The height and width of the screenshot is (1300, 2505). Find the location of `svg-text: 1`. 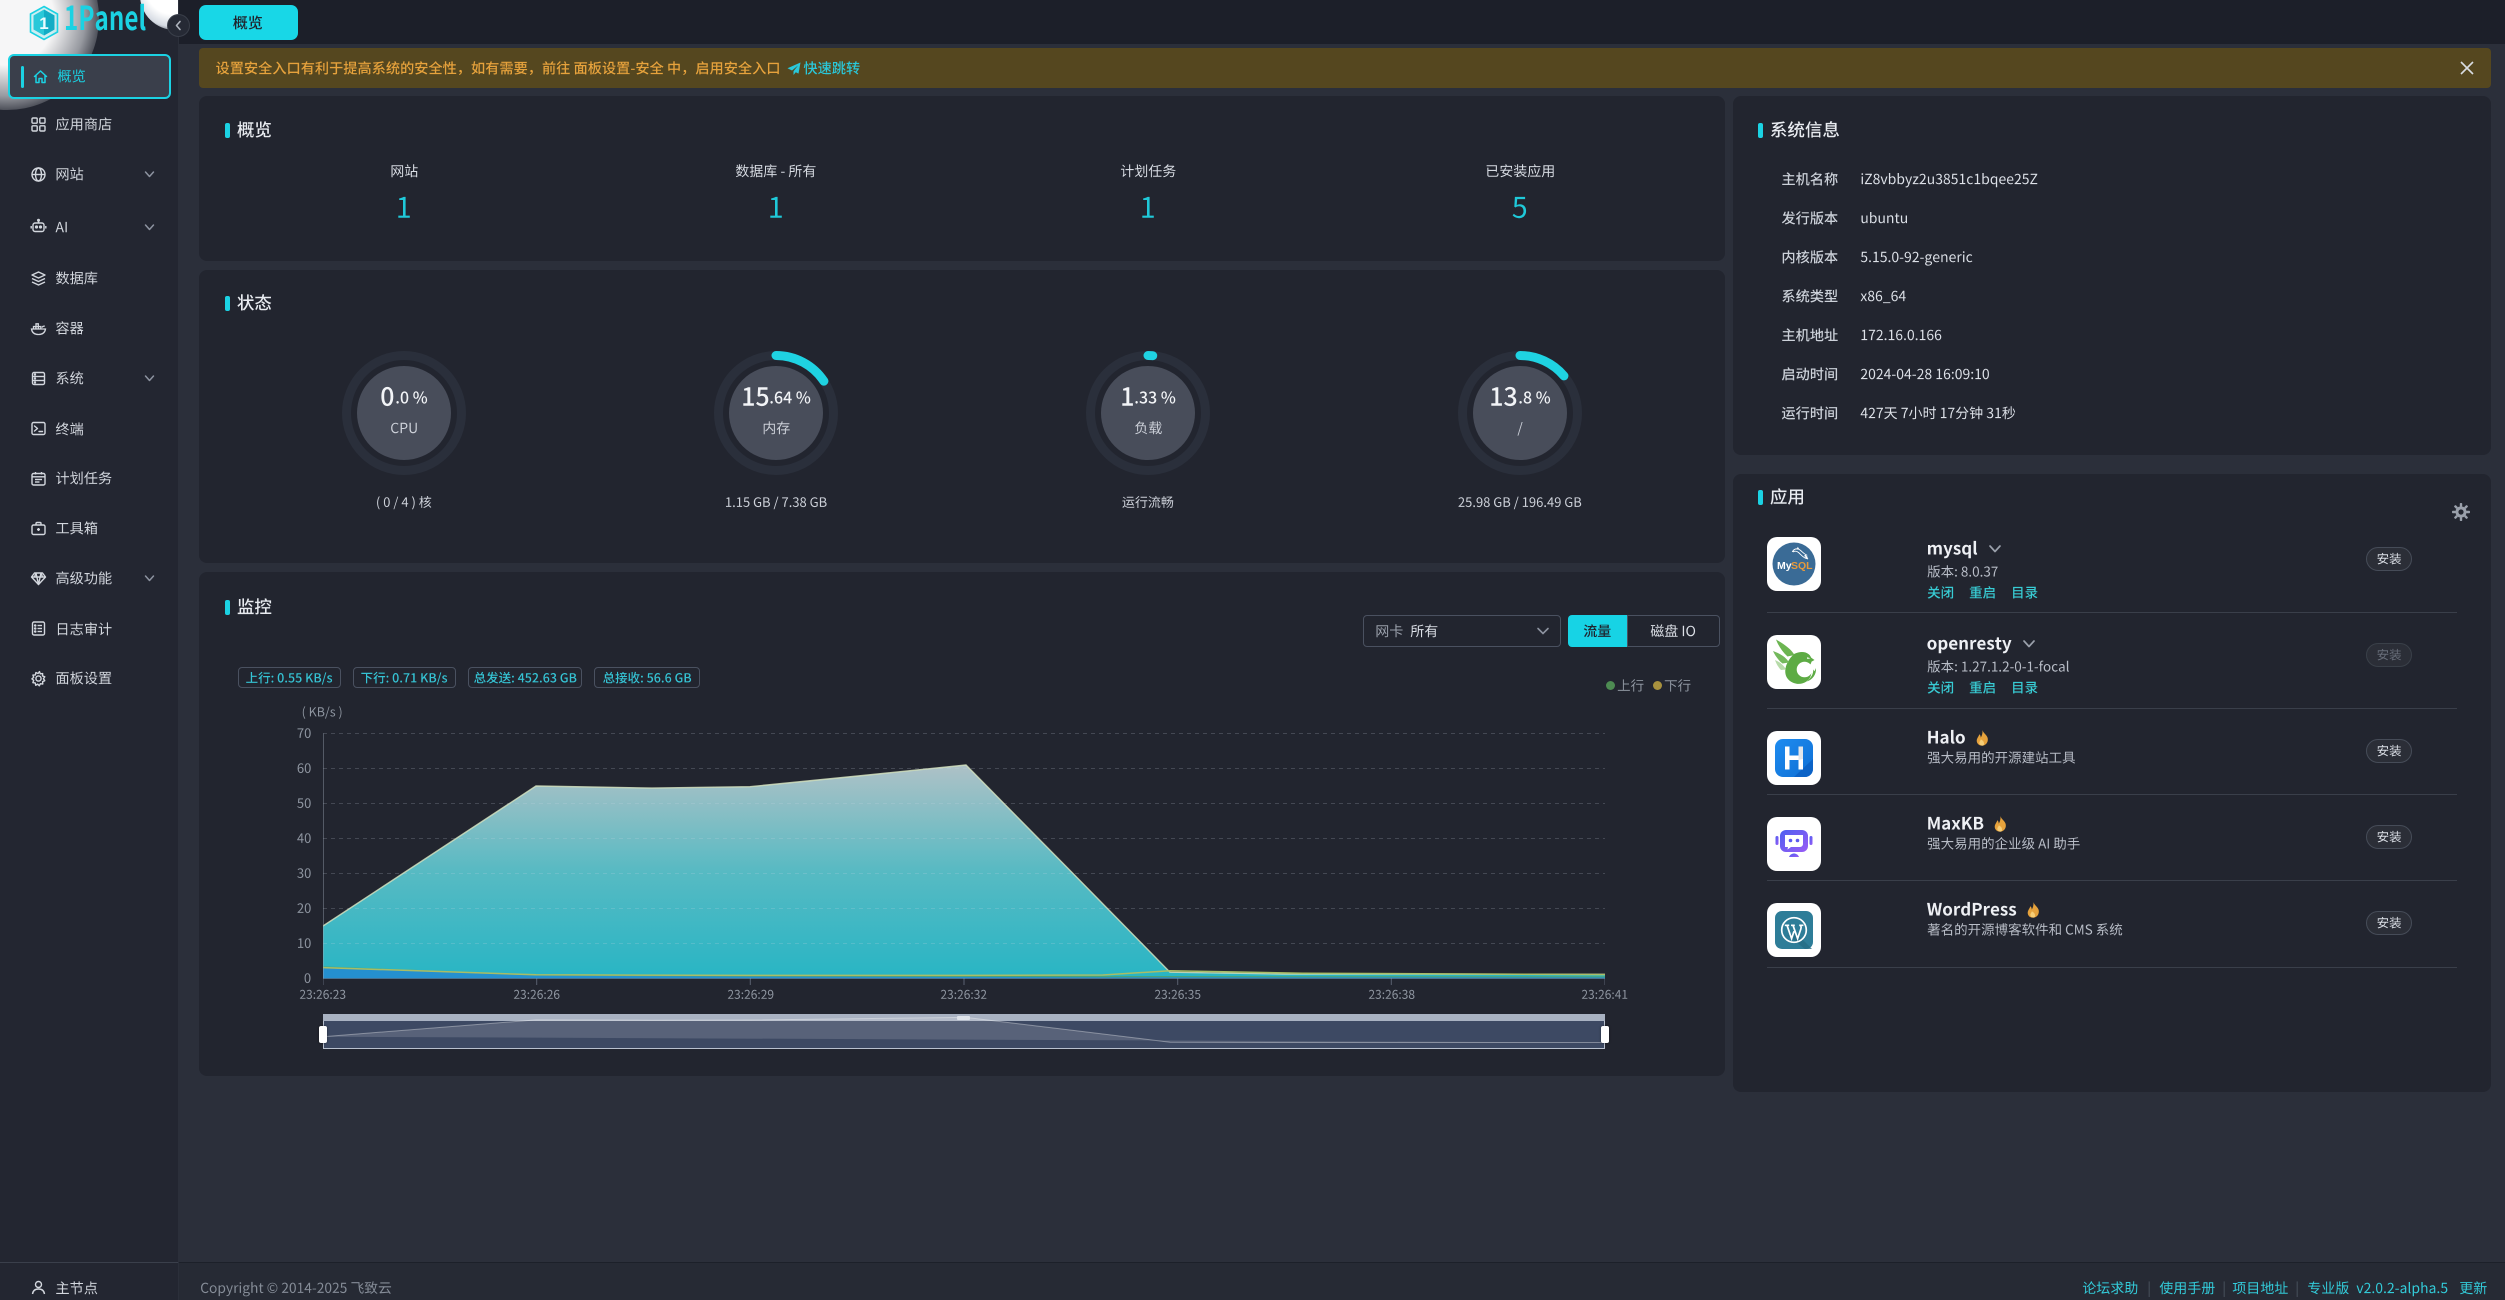

svg-text: 1 is located at coordinates (43, 23).